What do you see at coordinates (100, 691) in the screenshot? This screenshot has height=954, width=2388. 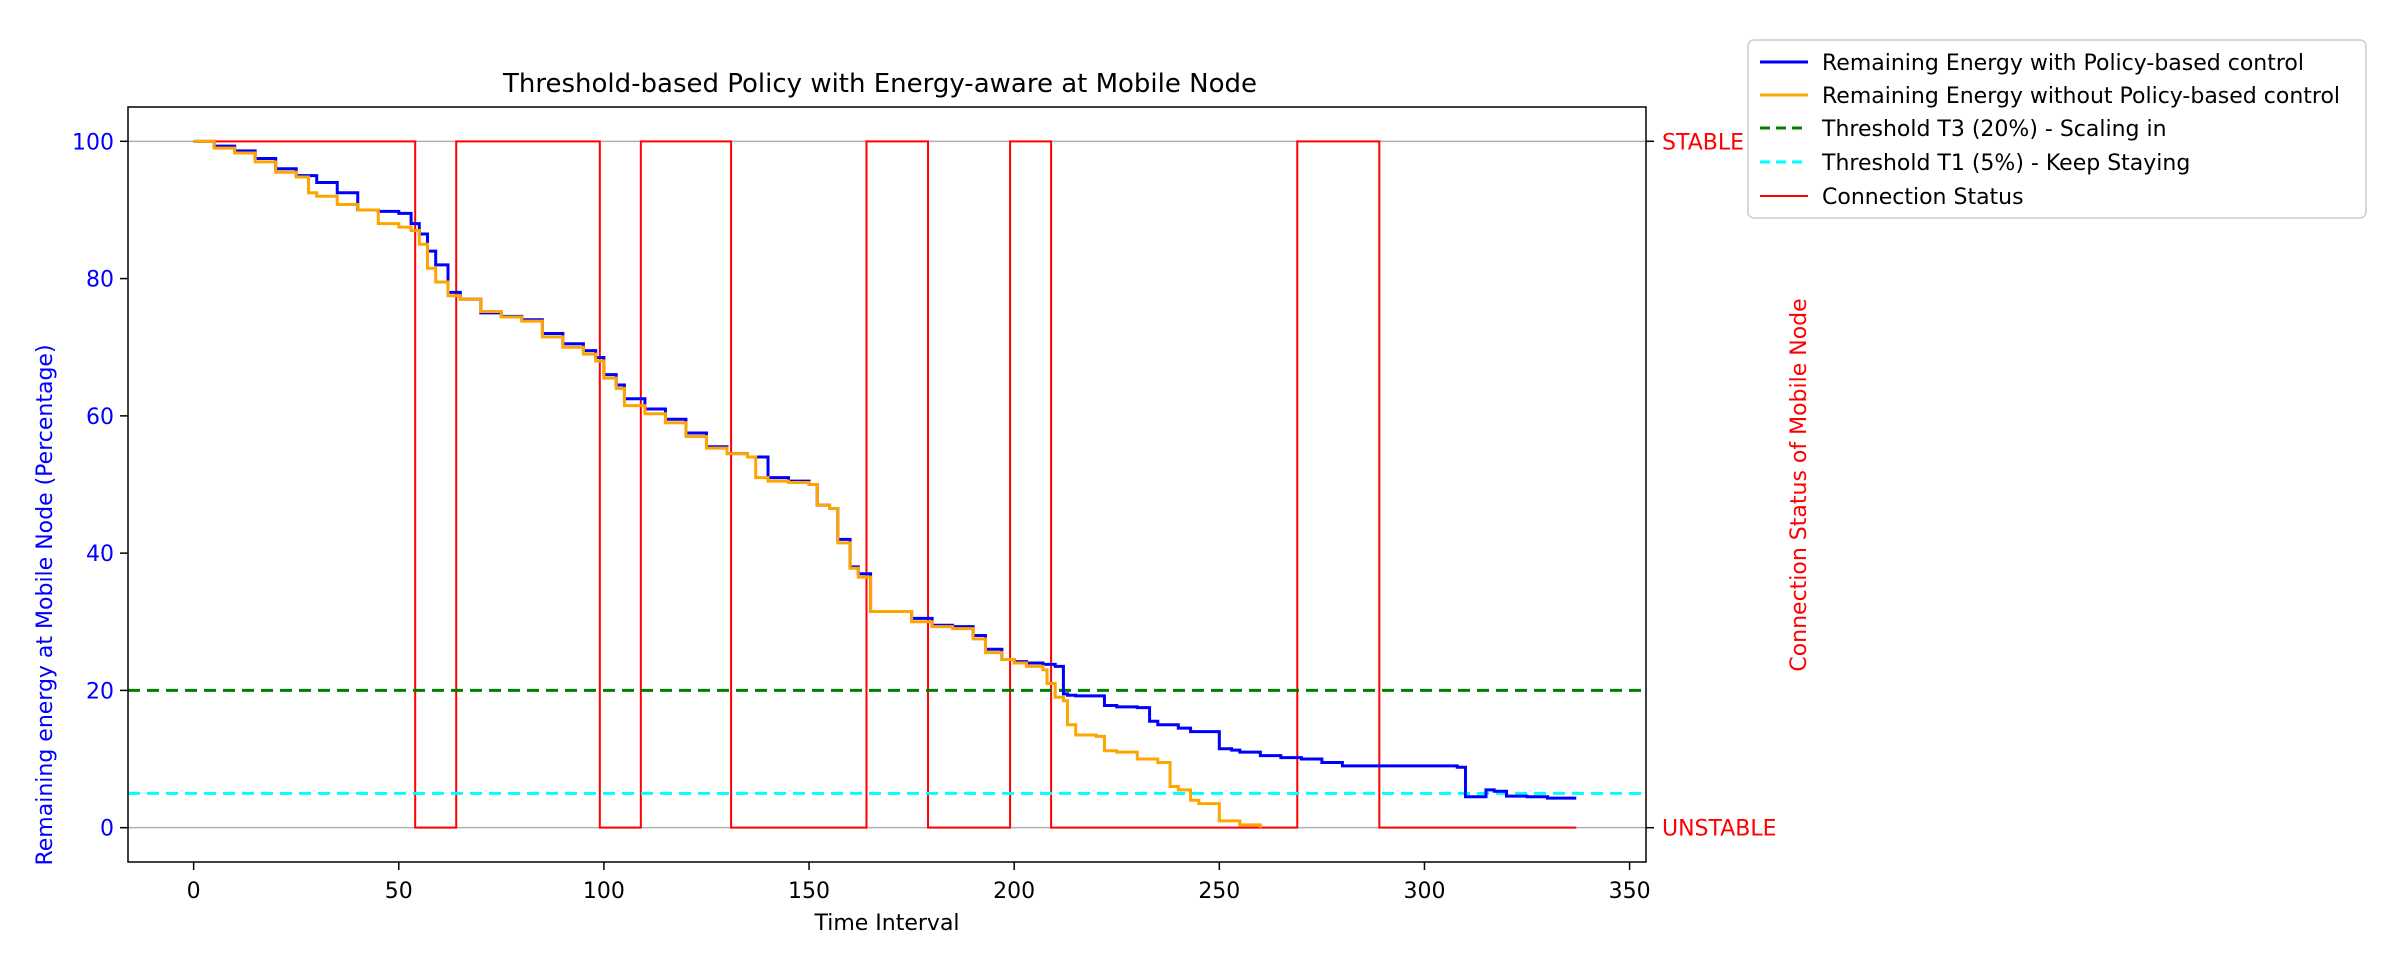 I see `y-tick-label: 20` at bounding box center [100, 691].